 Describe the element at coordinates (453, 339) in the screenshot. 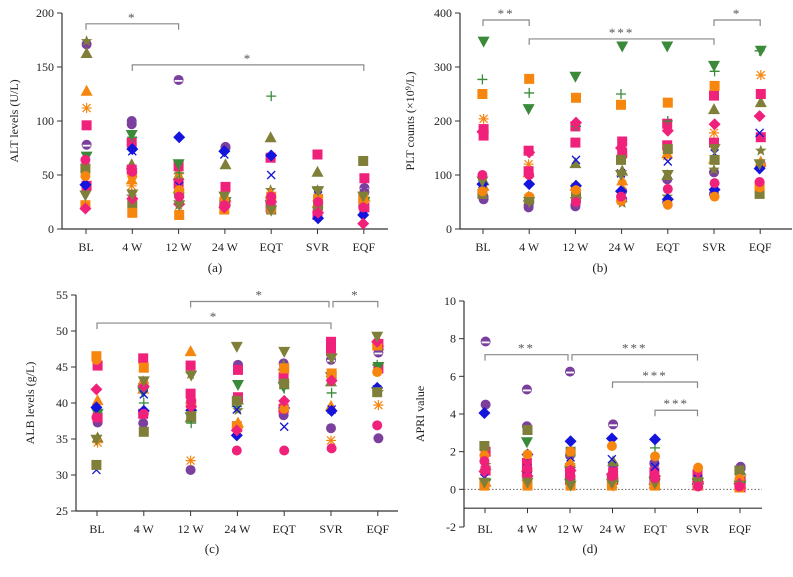

I see `y-tick-label: 8` at that location.